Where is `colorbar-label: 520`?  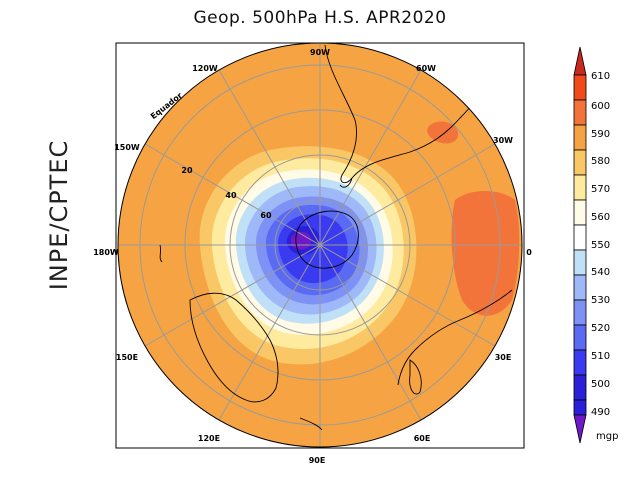
colorbar-label: 520 is located at coordinates (600, 328).